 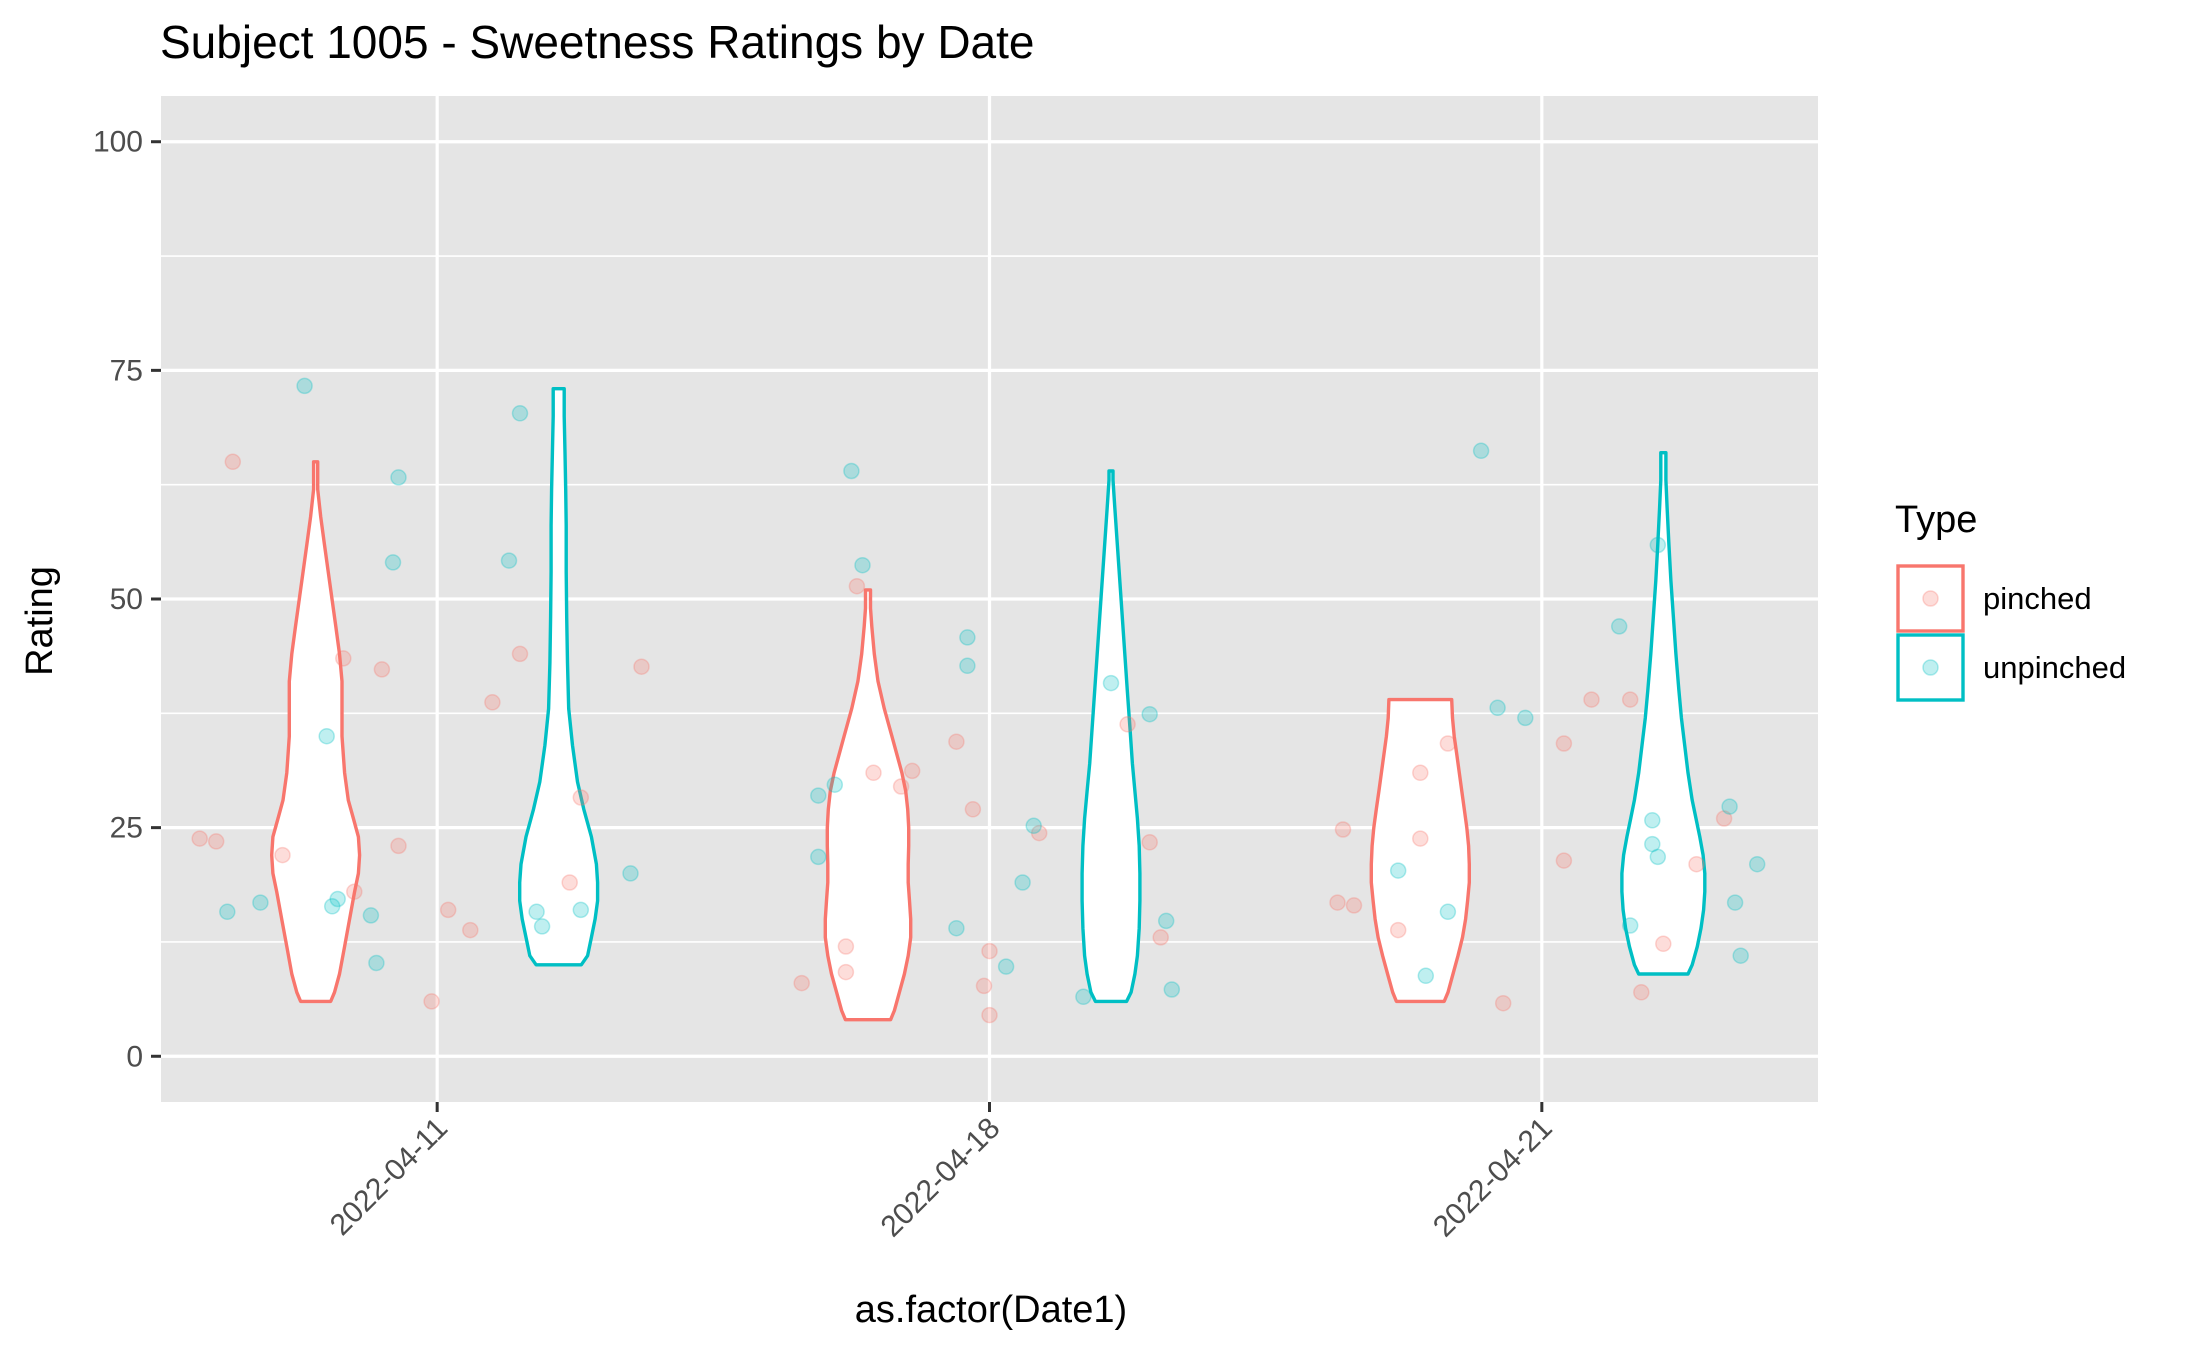 I want to click on legend-key-unpinched, so click(x=1930, y=667).